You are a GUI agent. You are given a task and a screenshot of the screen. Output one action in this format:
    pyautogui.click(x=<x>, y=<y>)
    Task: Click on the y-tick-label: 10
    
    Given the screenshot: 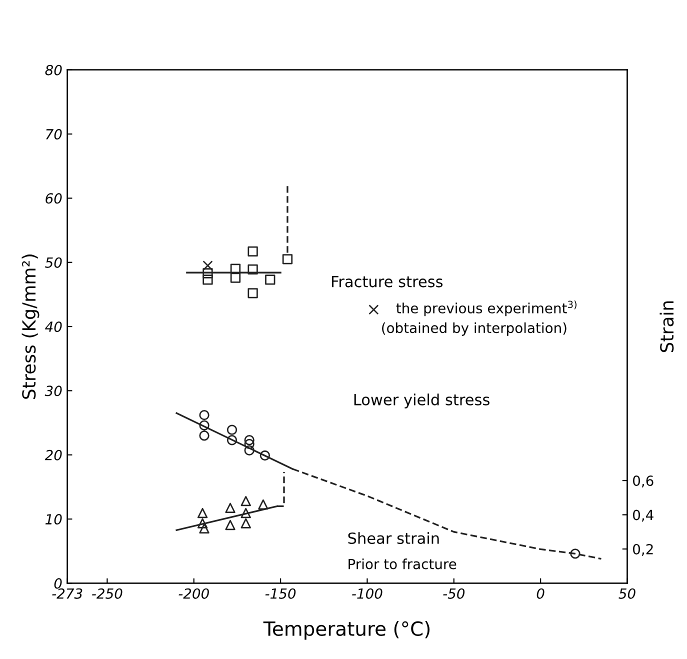 What is the action you would take?
    pyautogui.click(x=53, y=519)
    